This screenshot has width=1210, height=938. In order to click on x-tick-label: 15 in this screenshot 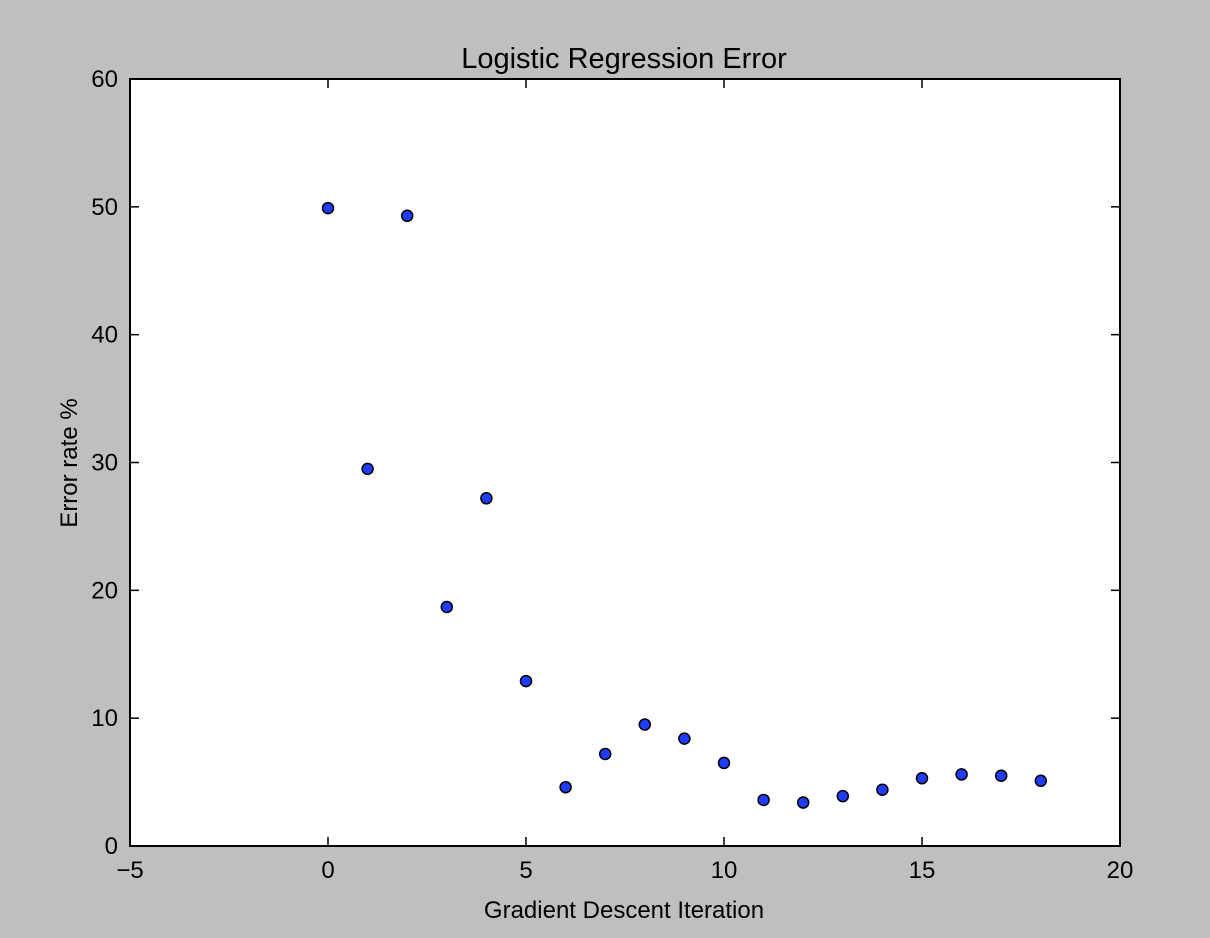, I will do `click(922, 870)`.